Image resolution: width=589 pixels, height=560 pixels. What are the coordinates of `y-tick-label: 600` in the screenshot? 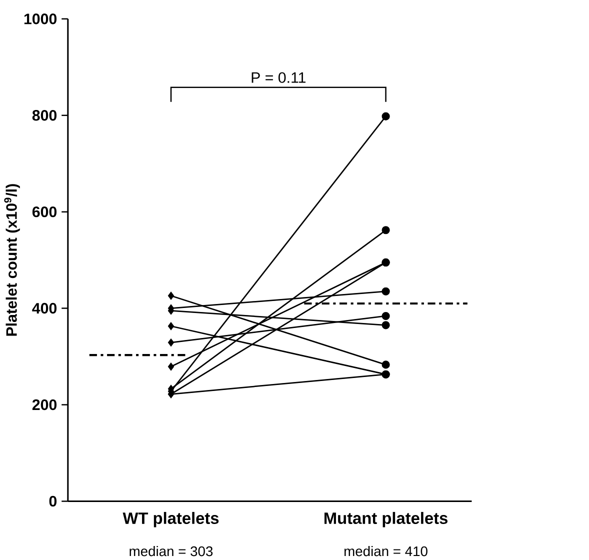 It's located at (44, 211).